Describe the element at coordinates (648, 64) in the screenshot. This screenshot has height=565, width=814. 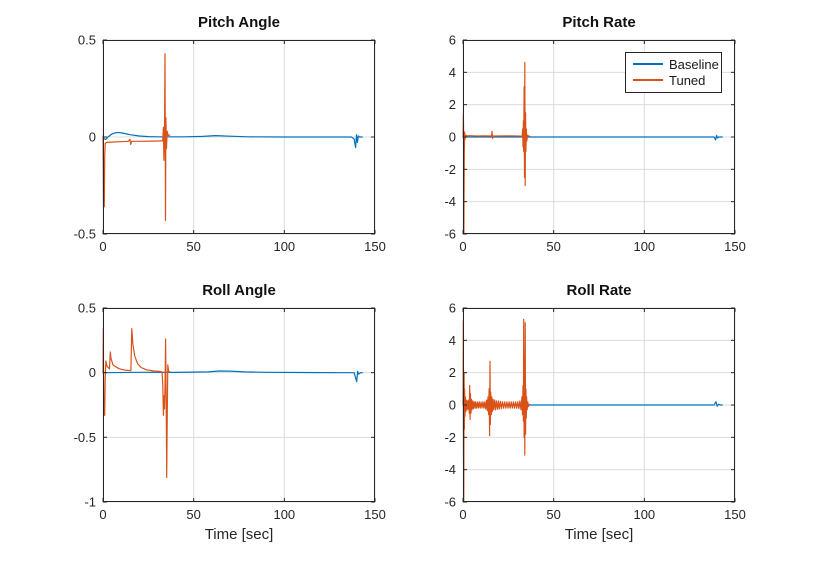
I see `legend-line-baseline-icon` at that location.